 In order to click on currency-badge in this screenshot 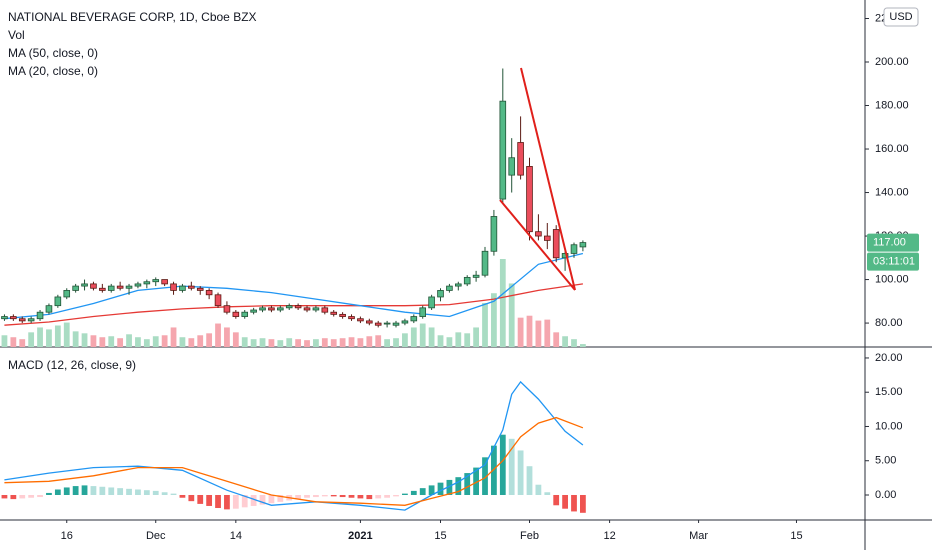, I will do `click(901, 17)`.